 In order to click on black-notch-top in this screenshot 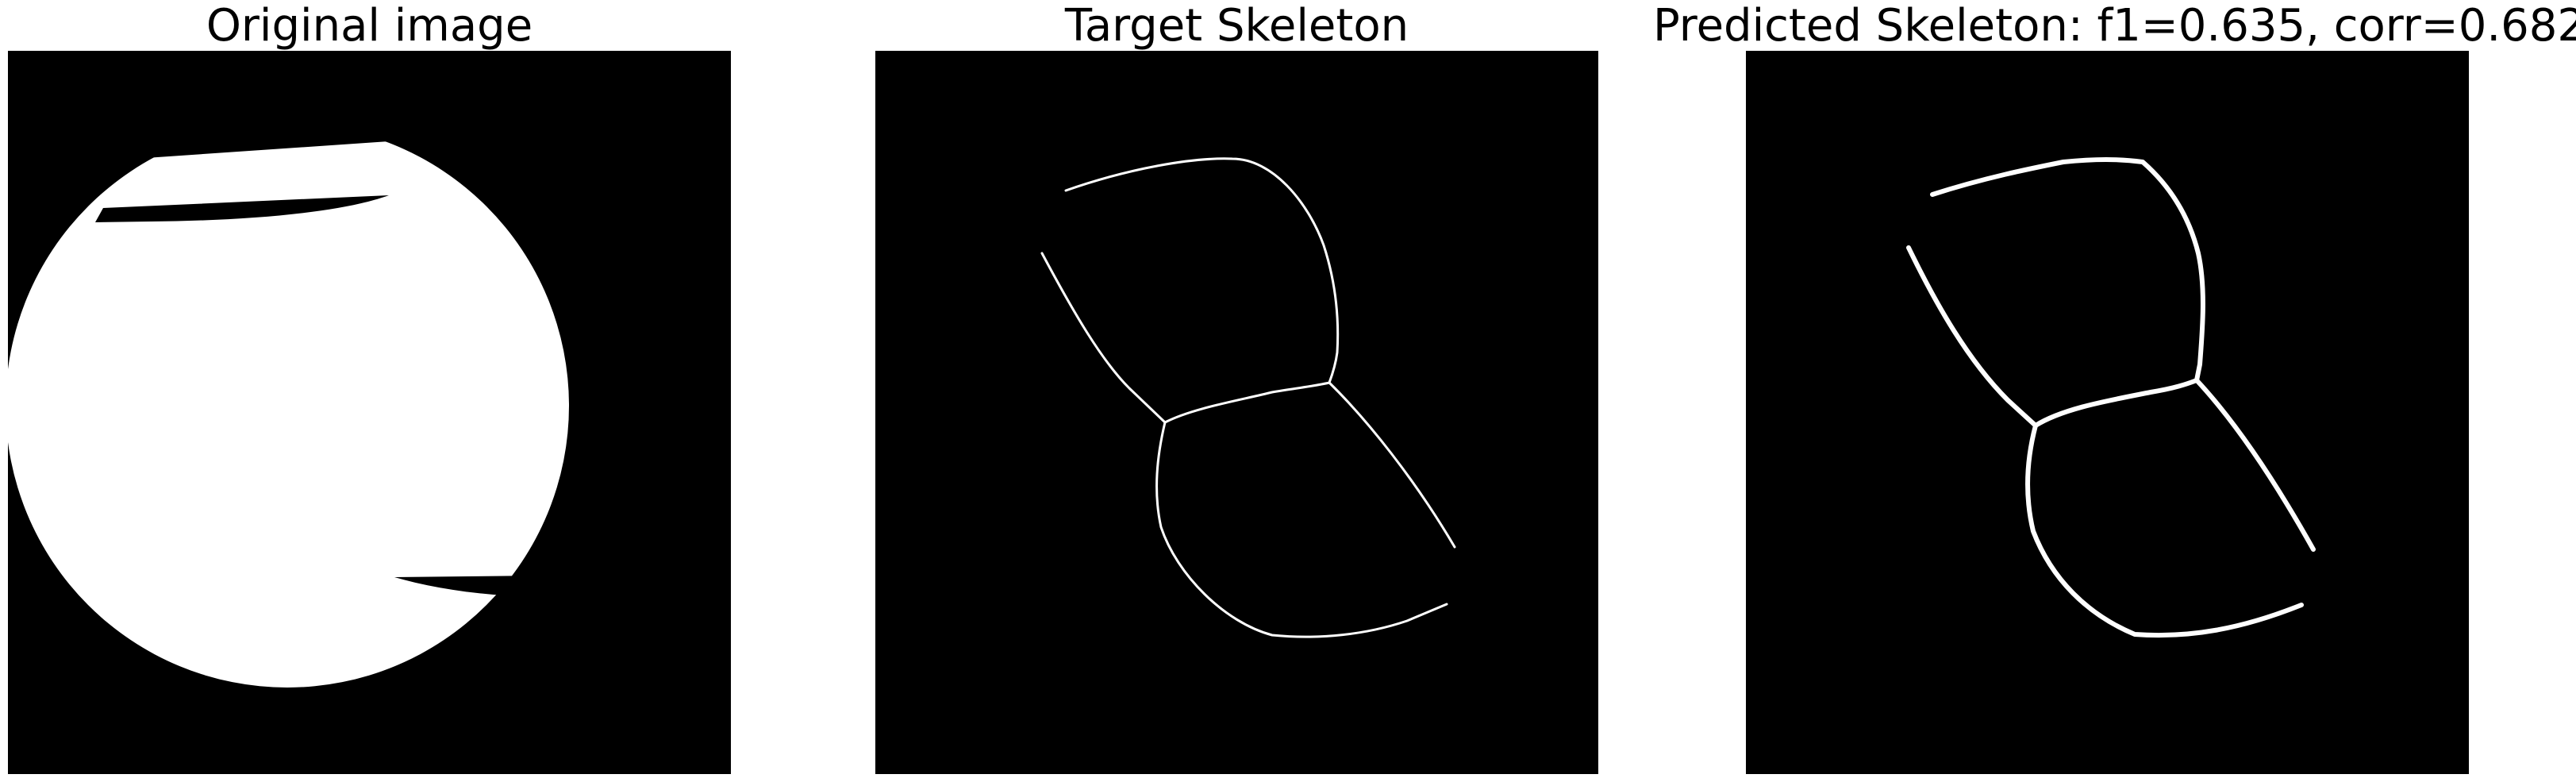, I will do `click(250, 105)`.